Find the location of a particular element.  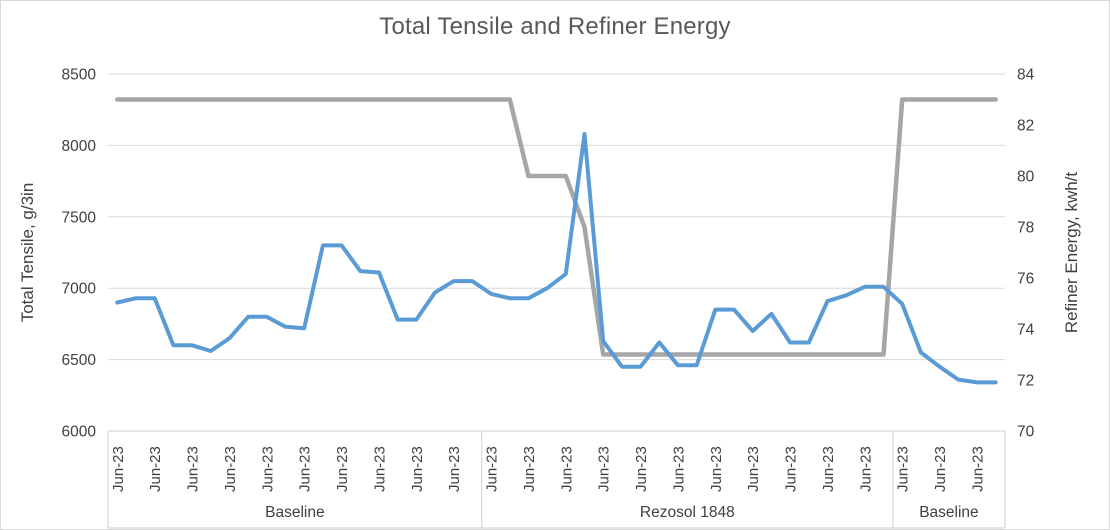

left-axis-tick-label: 7500 is located at coordinates (79, 217).